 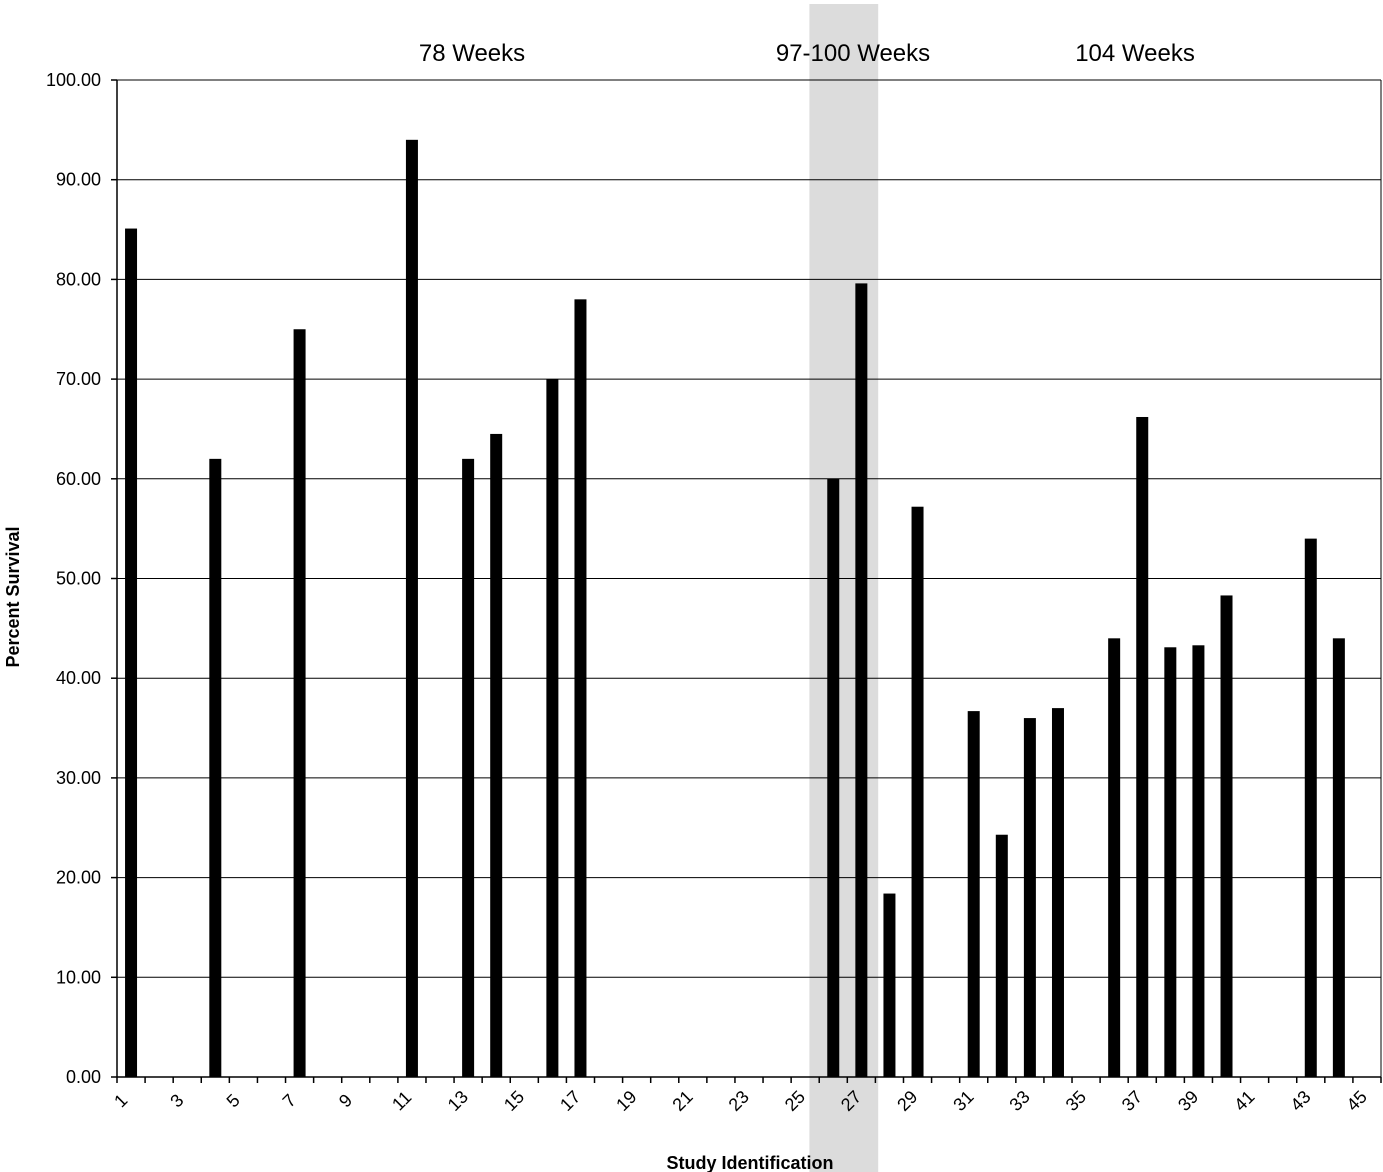 I want to click on x-tick-label: 13, so click(x=458, y=1101).